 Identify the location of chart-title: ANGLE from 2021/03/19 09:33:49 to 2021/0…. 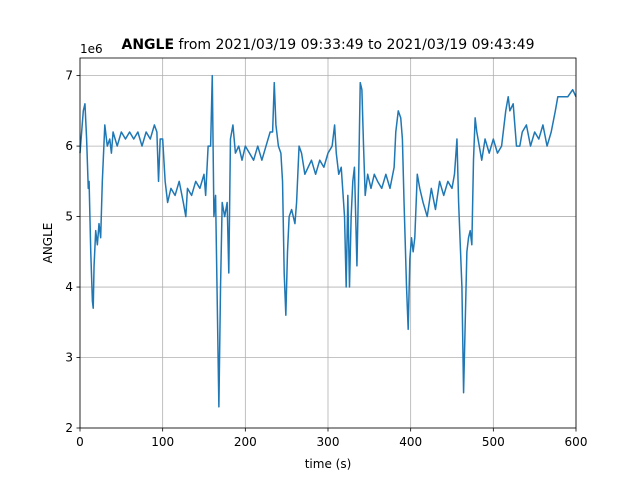
(327, 45).